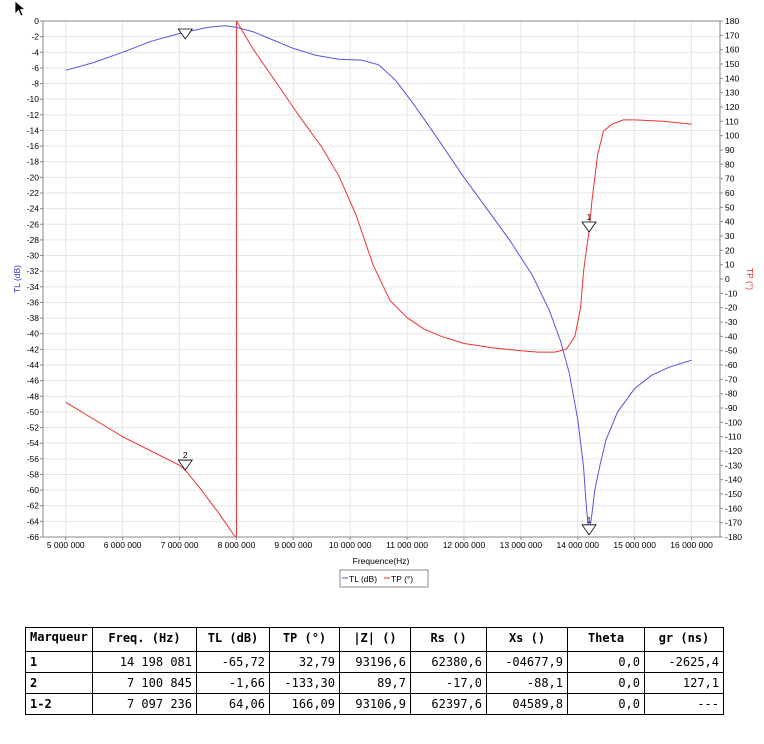 This screenshot has height=744, width=764. What do you see at coordinates (180, 545) in the screenshot?
I see `x-tick-label: 7 000 000` at bounding box center [180, 545].